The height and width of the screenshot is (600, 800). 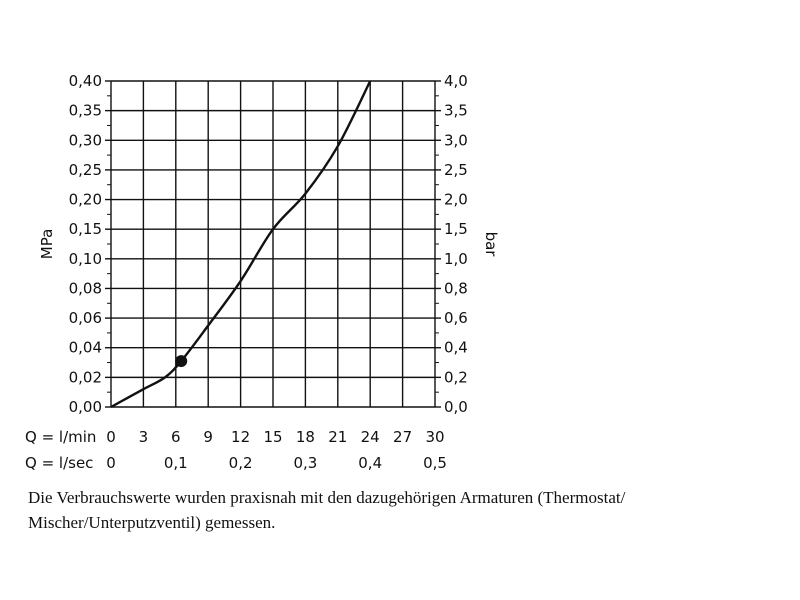 I want to click on y-tick-label-right: 3,5, so click(x=456, y=111).